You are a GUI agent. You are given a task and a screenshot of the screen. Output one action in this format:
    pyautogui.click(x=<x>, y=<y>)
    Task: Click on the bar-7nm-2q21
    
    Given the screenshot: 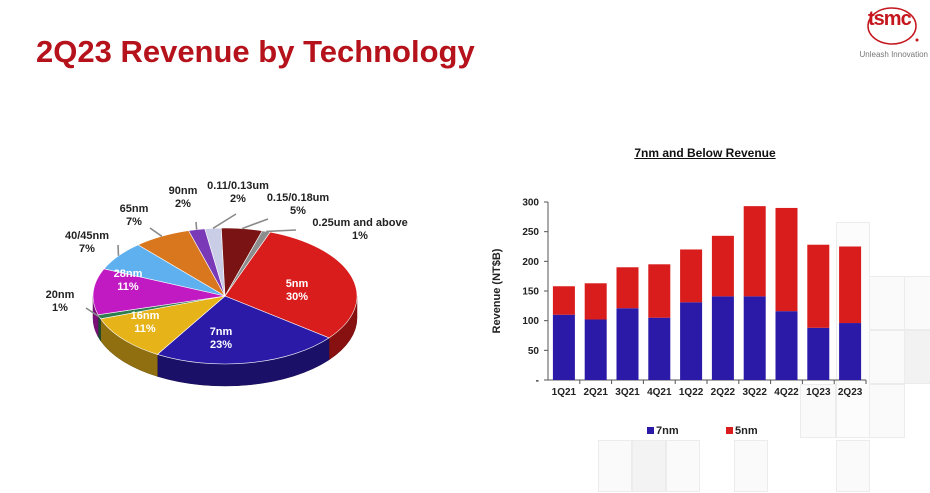 What is the action you would take?
    pyautogui.click(x=595, y=349)
    